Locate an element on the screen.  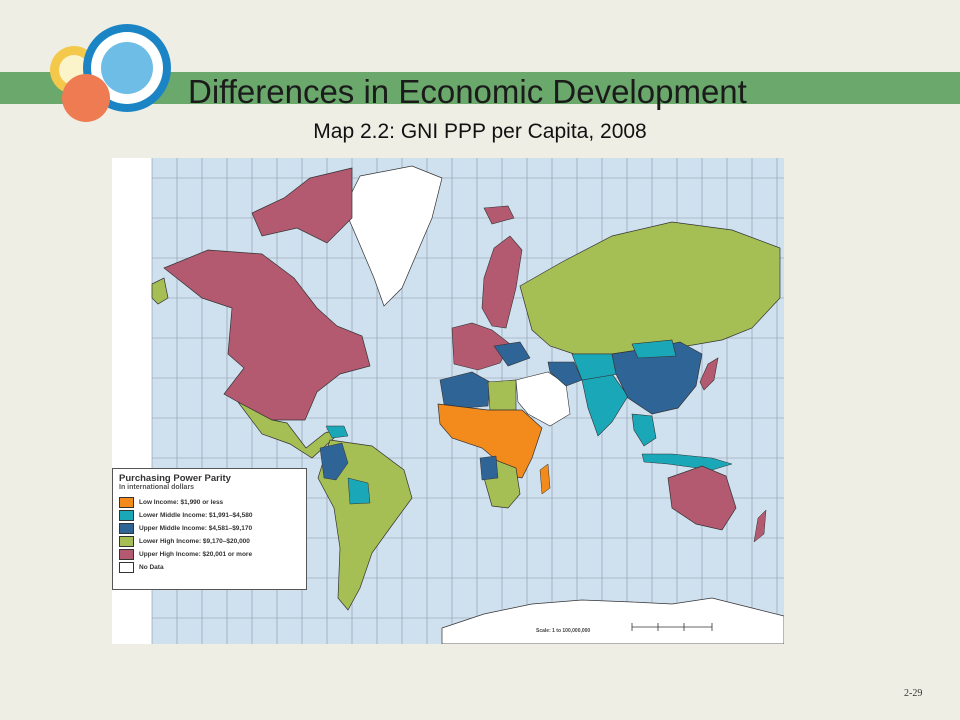
region-antarctica is located at coordinates (612, 620).